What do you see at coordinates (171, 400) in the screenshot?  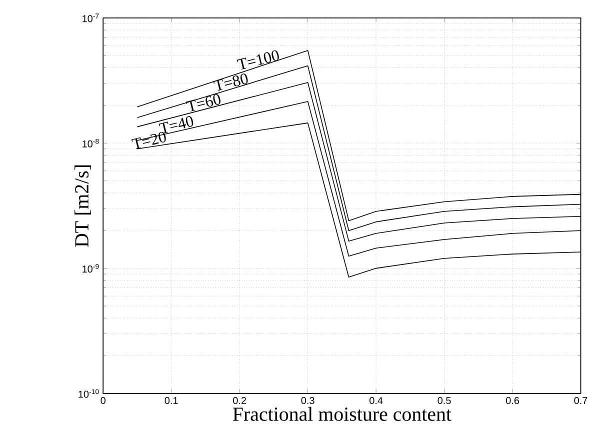 I see `x-tick-label: 0.1` at bounding box center [171, 400].